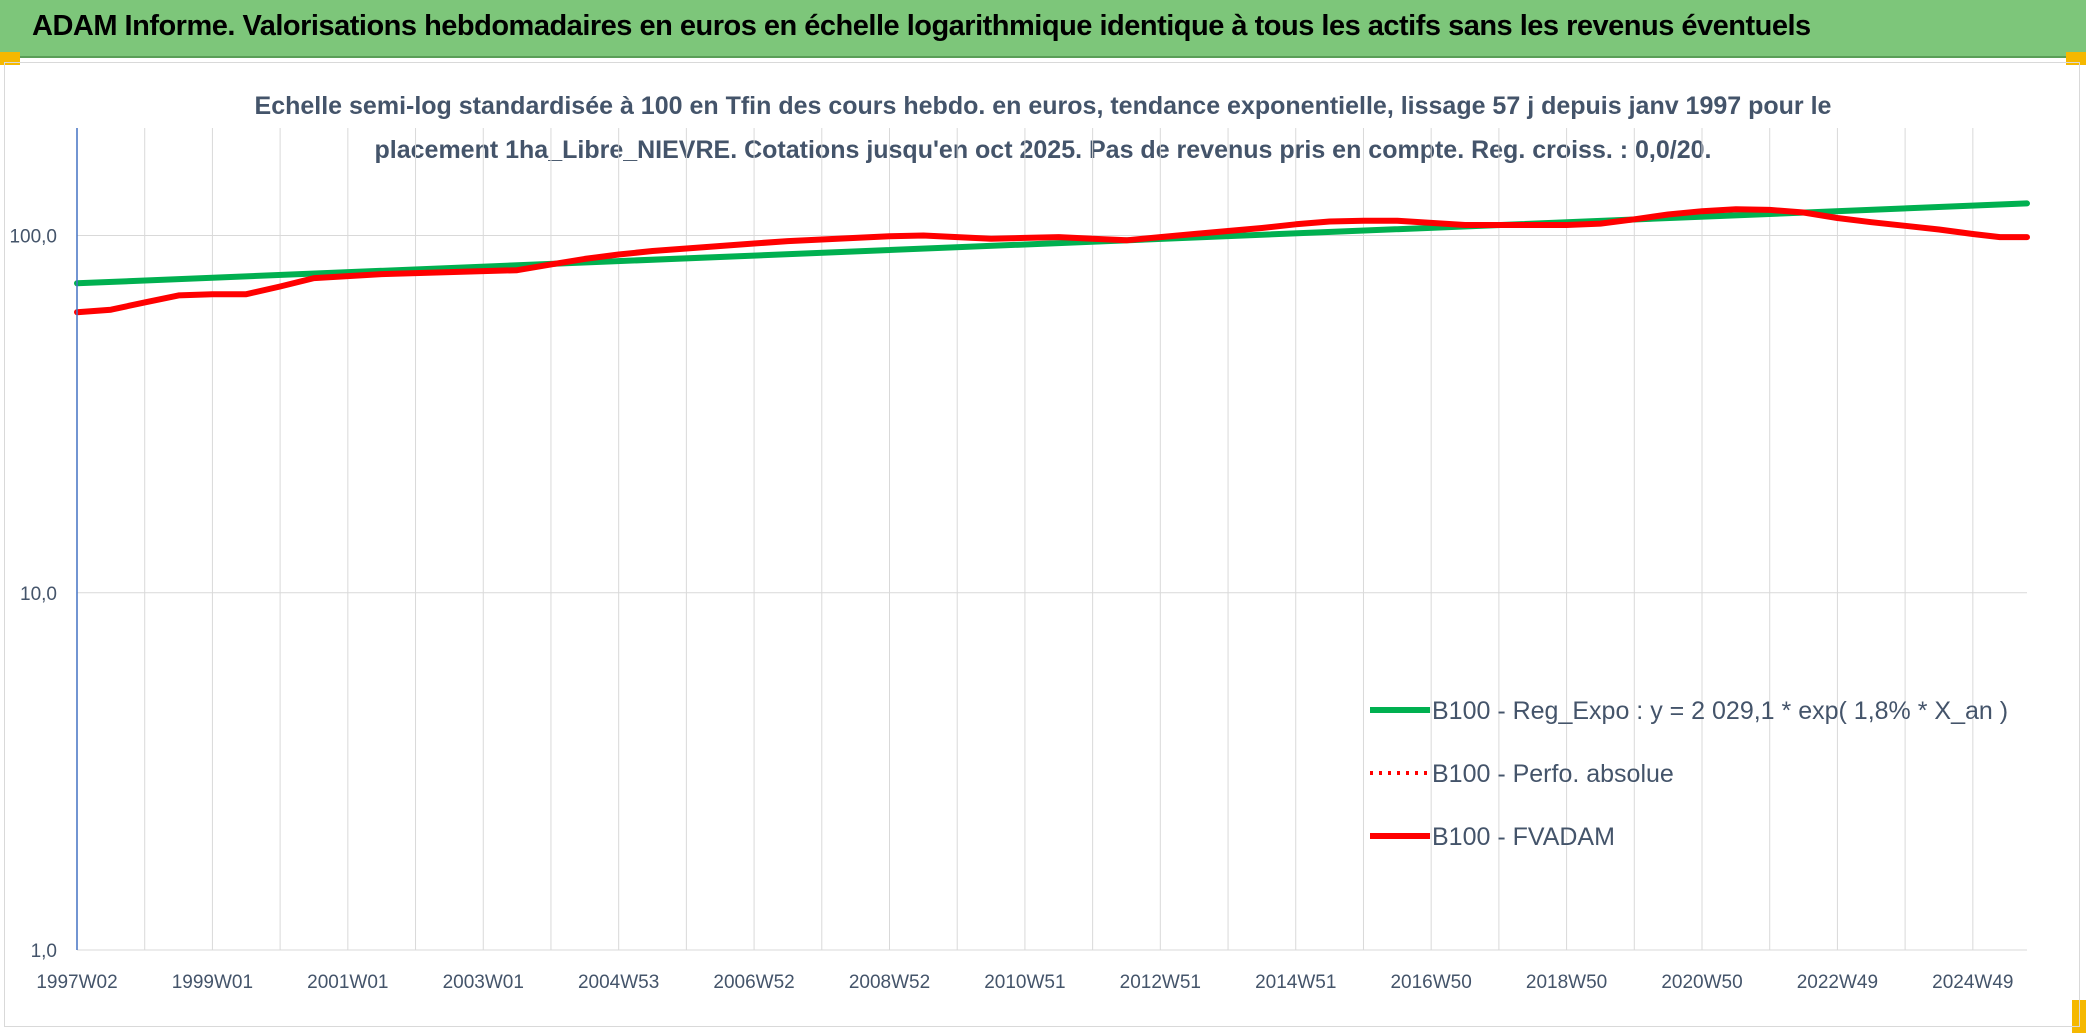 Image resolution: width=2086 pixels, height=1033 pixels. Describe the element at coordinates (33, 237) in the screenshot. I see `y-tick-label: 100,0` at that location.